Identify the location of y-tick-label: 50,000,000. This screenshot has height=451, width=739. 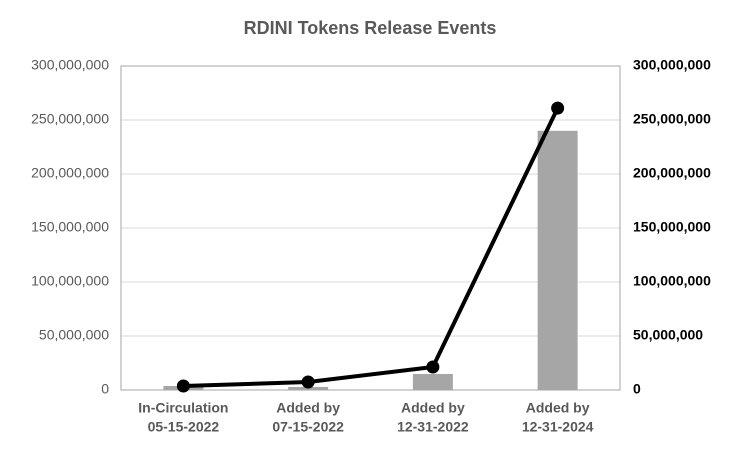
(74, 335).